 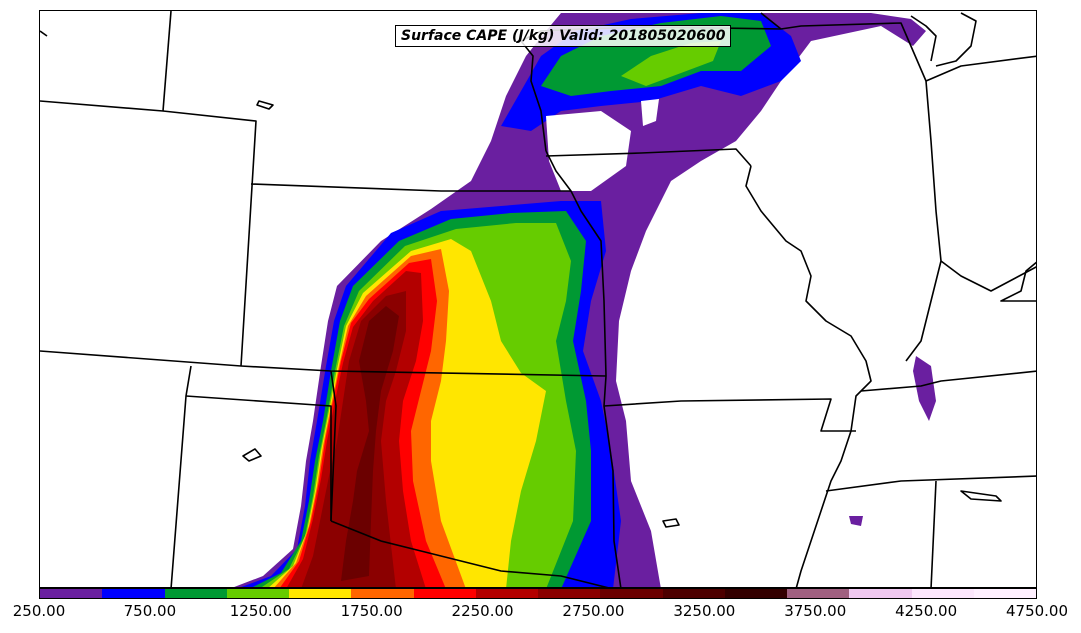 I want to click on colorbar-tick-label: 3750.00, so click(x=815, y=611).